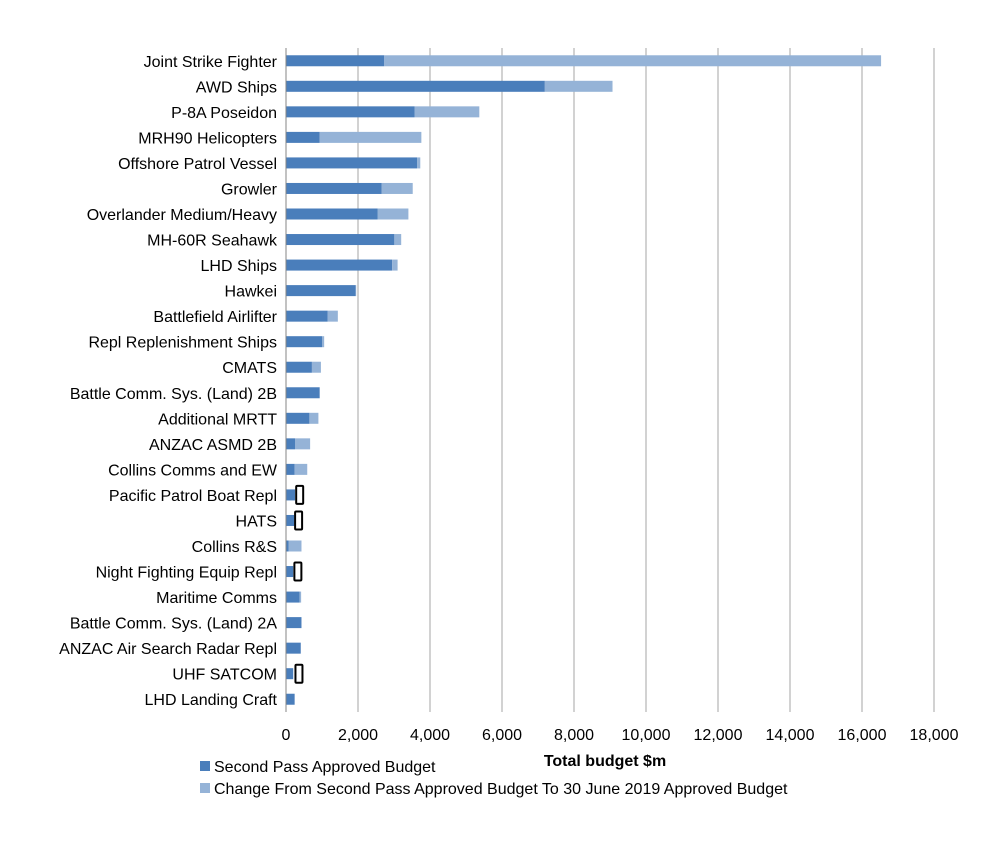 Image resolution: width=1000 pixels, height=850 pixels. I want to click on highlight-marker-uhf-satcom, so click(299, 673).